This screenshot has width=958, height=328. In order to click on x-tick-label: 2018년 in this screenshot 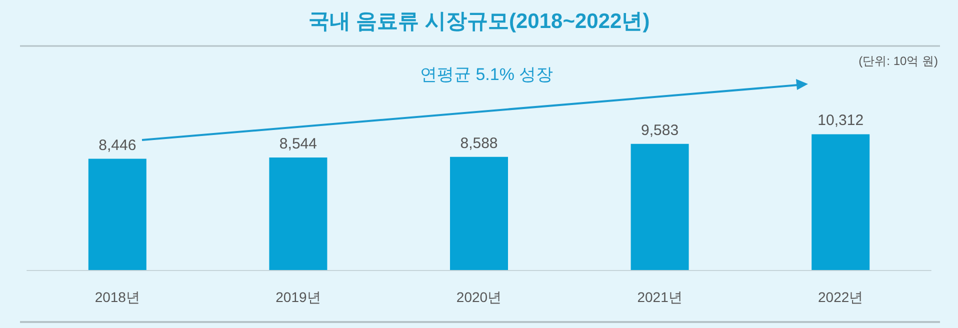, I will do `click(117, 297)`.